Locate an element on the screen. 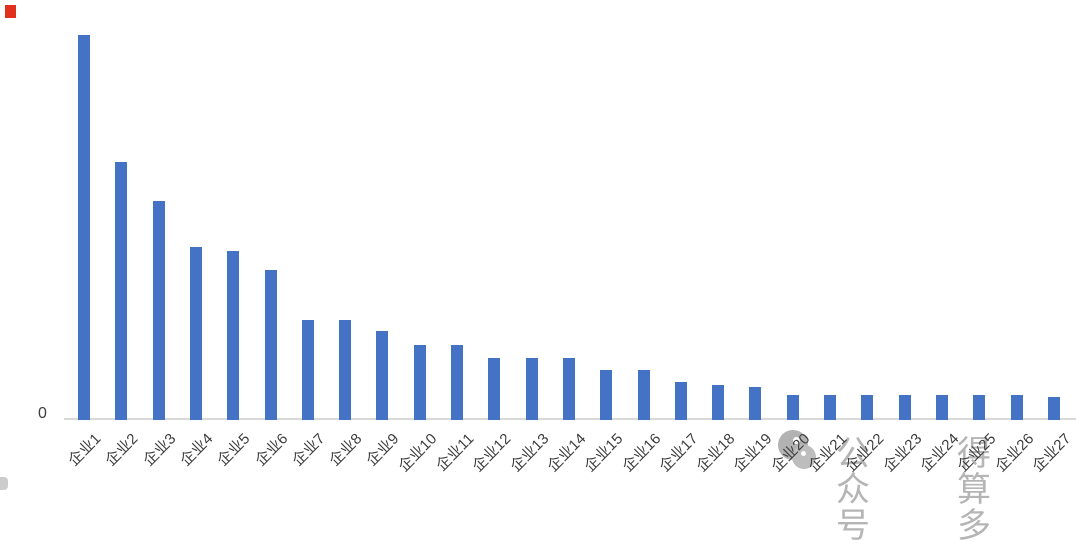 The height and width of the screenshot is (545, 1080). bottom-left-gray-marker is located at coordinates (4, 483).